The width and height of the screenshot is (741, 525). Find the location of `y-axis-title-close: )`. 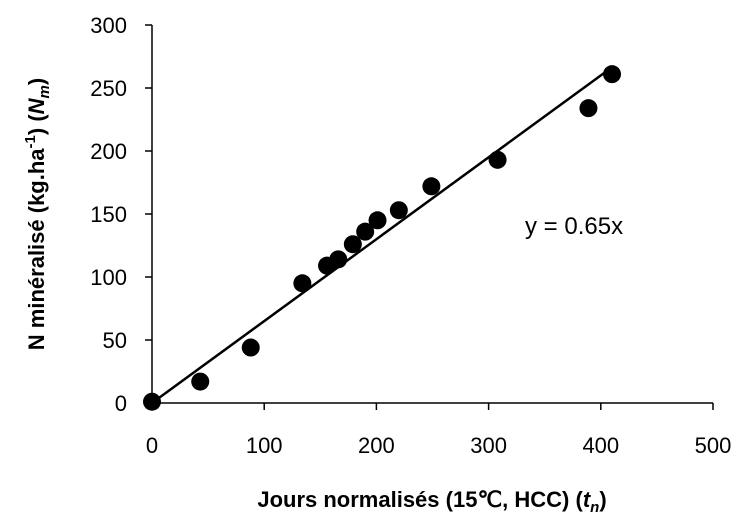

y-axis-title-close: ) is located at coordinates (36, 81).